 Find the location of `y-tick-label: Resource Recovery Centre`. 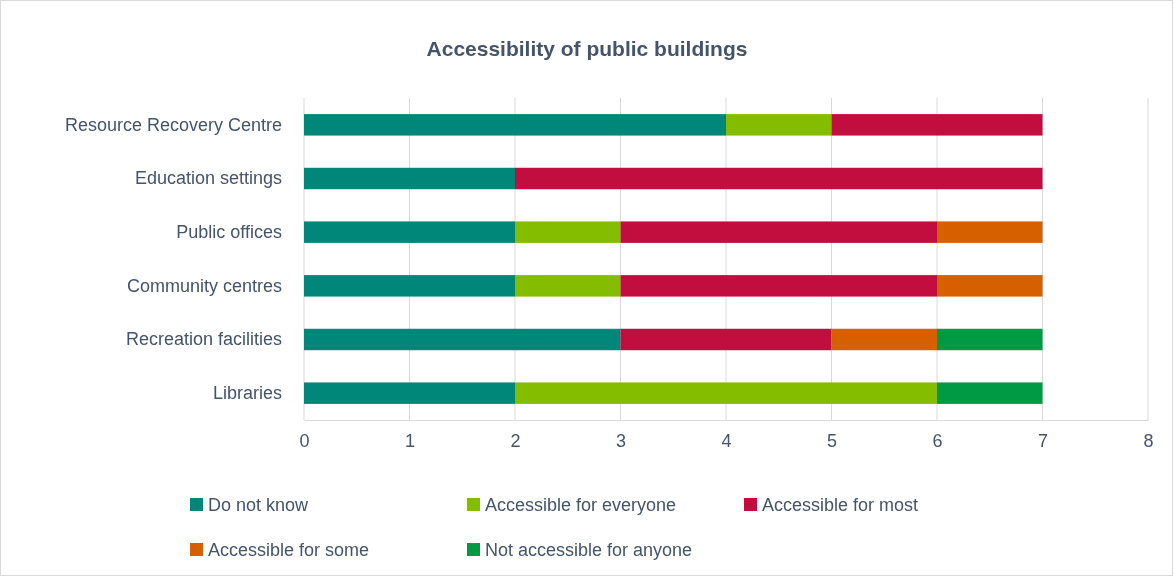

y-tick-label: Resource Recovery Centre is located at coordinates (173, 124).